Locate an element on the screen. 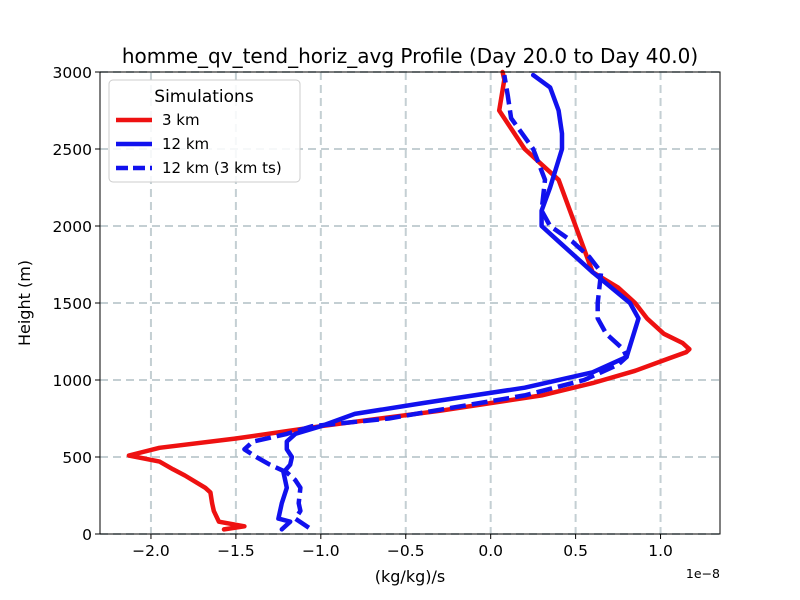  y-tick-label: 2500 is located at coordinates (72, 150).